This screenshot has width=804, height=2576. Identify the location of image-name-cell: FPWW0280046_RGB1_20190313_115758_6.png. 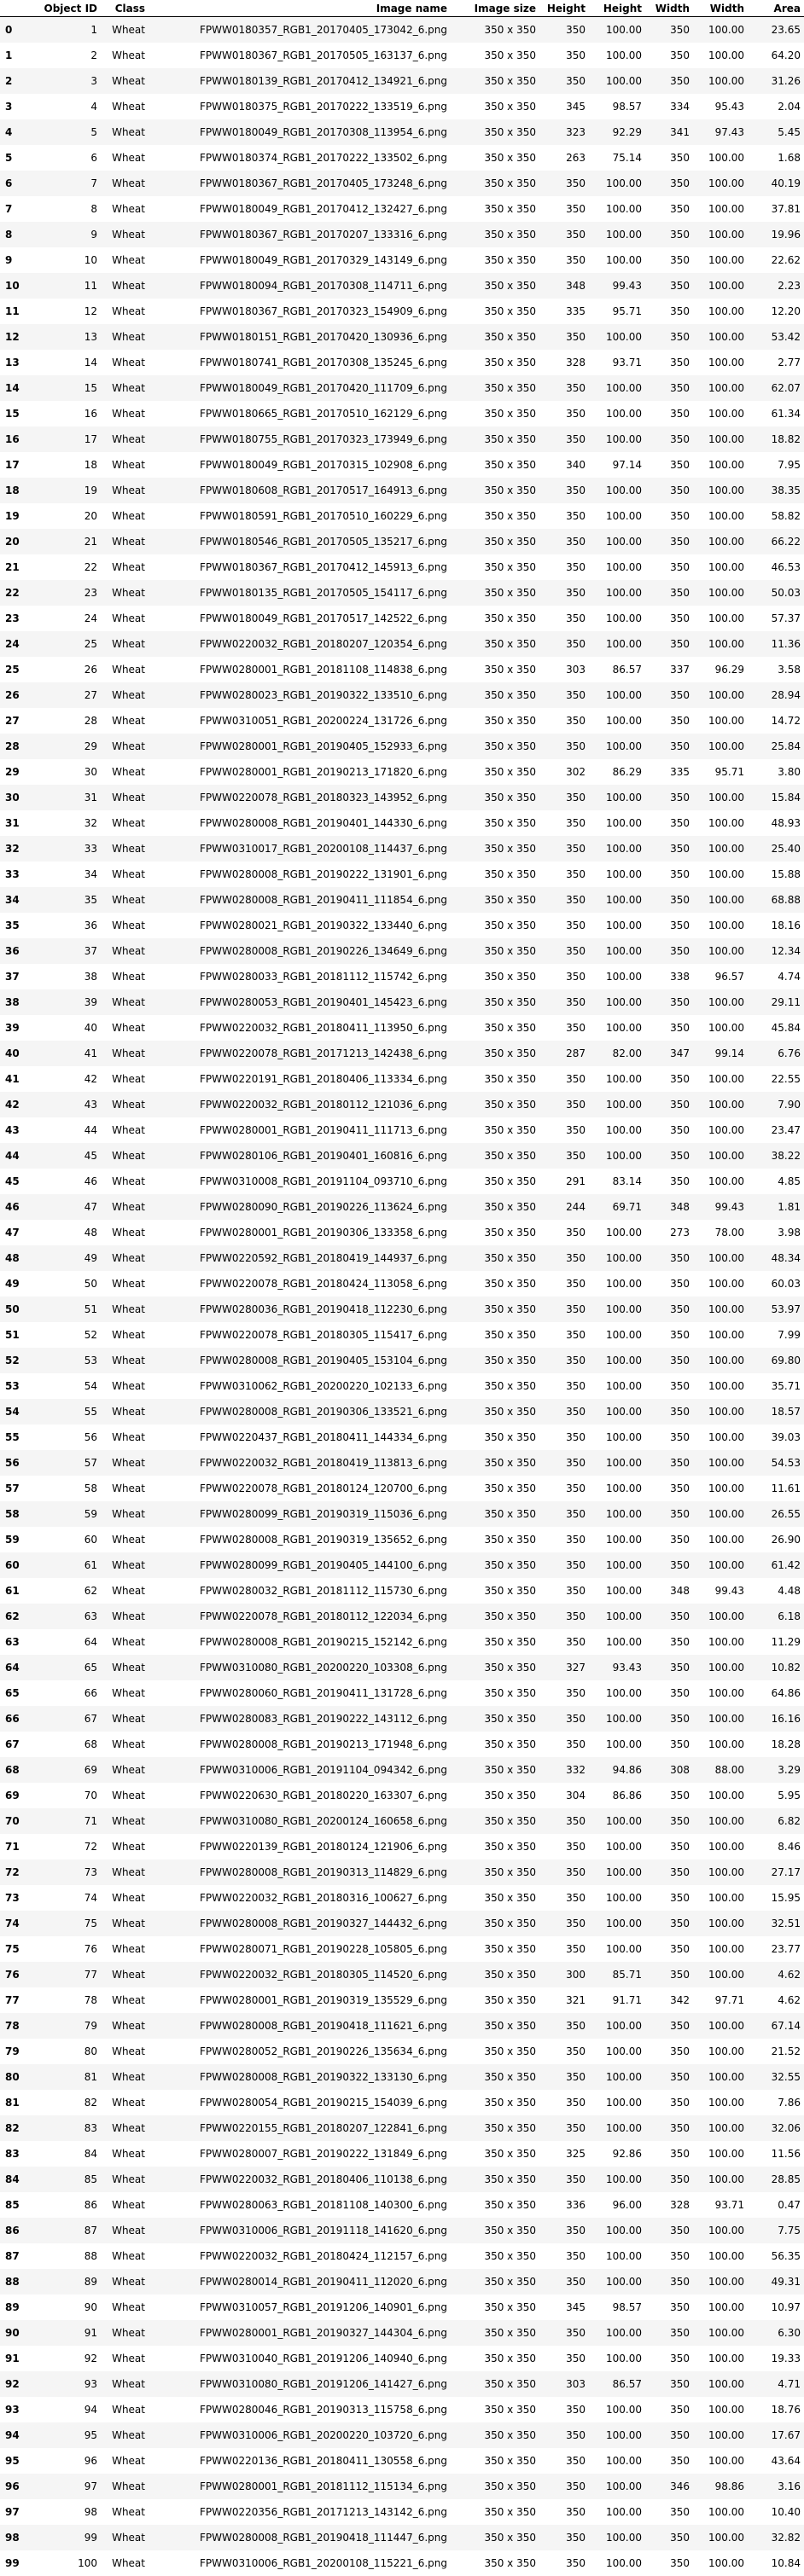
(323, 2409).